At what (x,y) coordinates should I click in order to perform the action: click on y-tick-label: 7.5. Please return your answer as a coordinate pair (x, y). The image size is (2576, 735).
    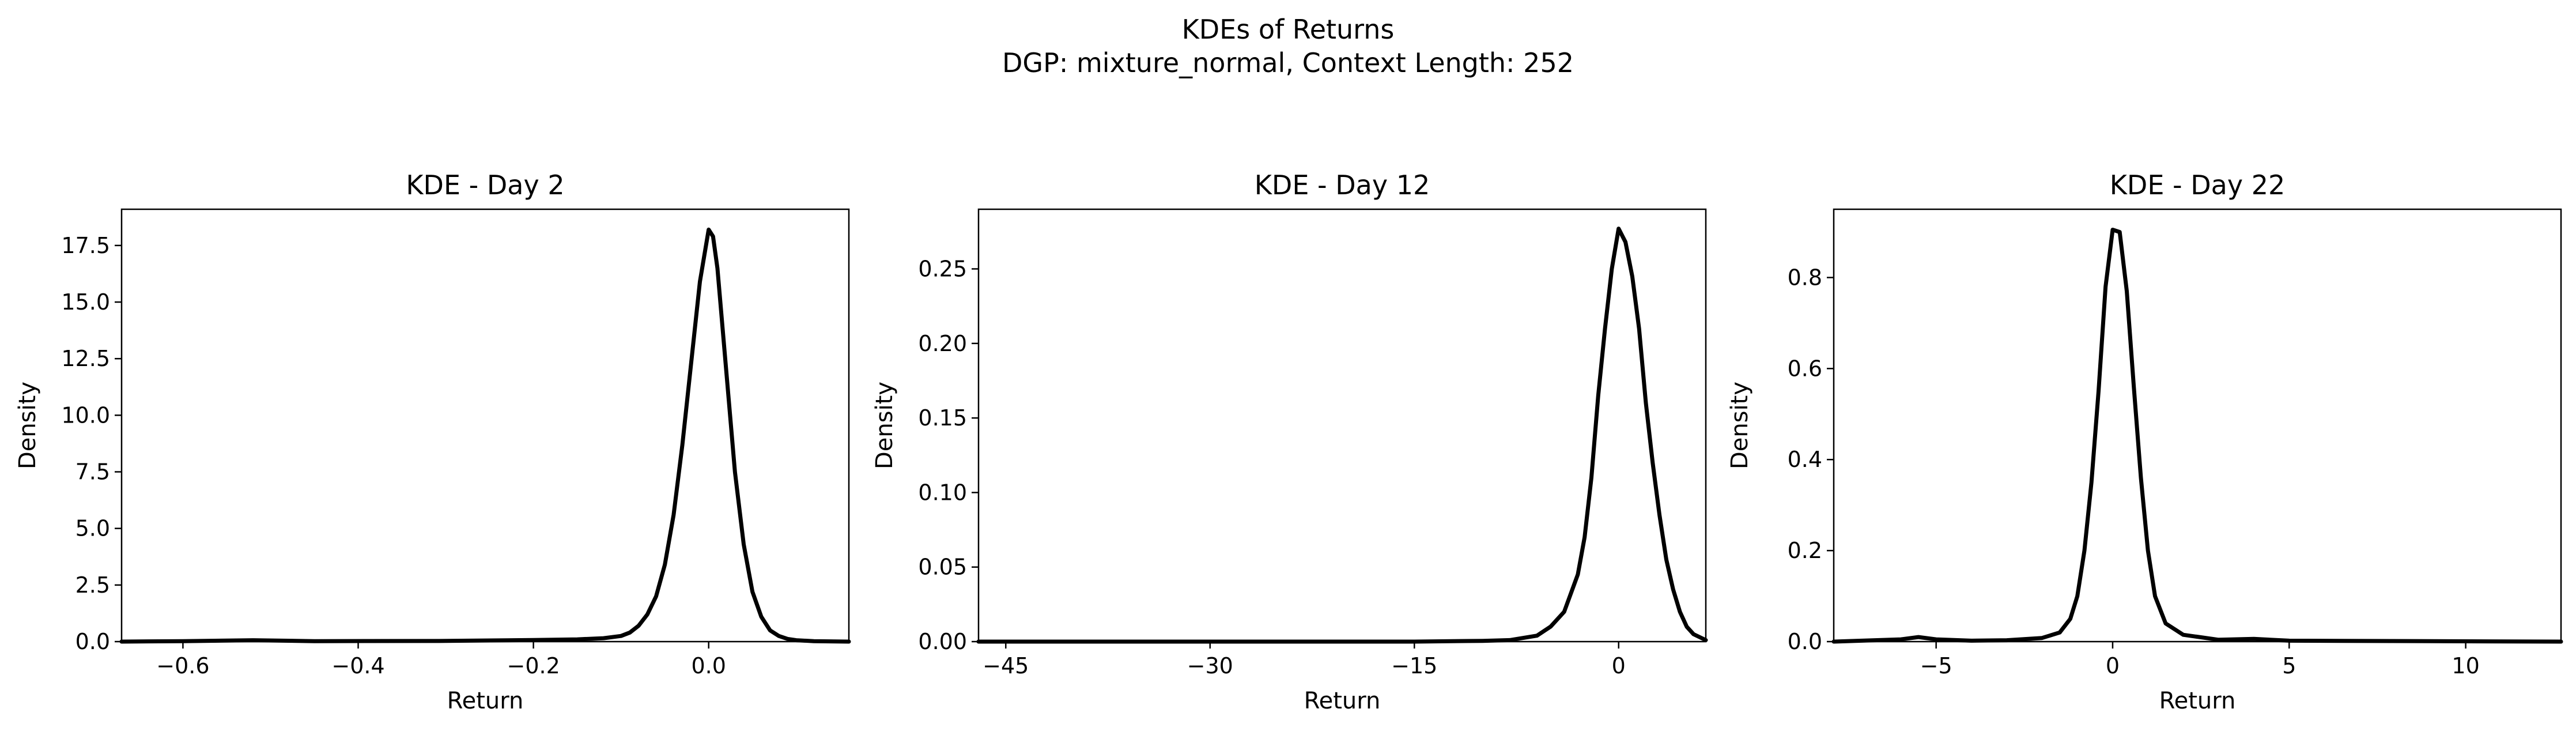
    Looking at the image, I should click on (92, 471).